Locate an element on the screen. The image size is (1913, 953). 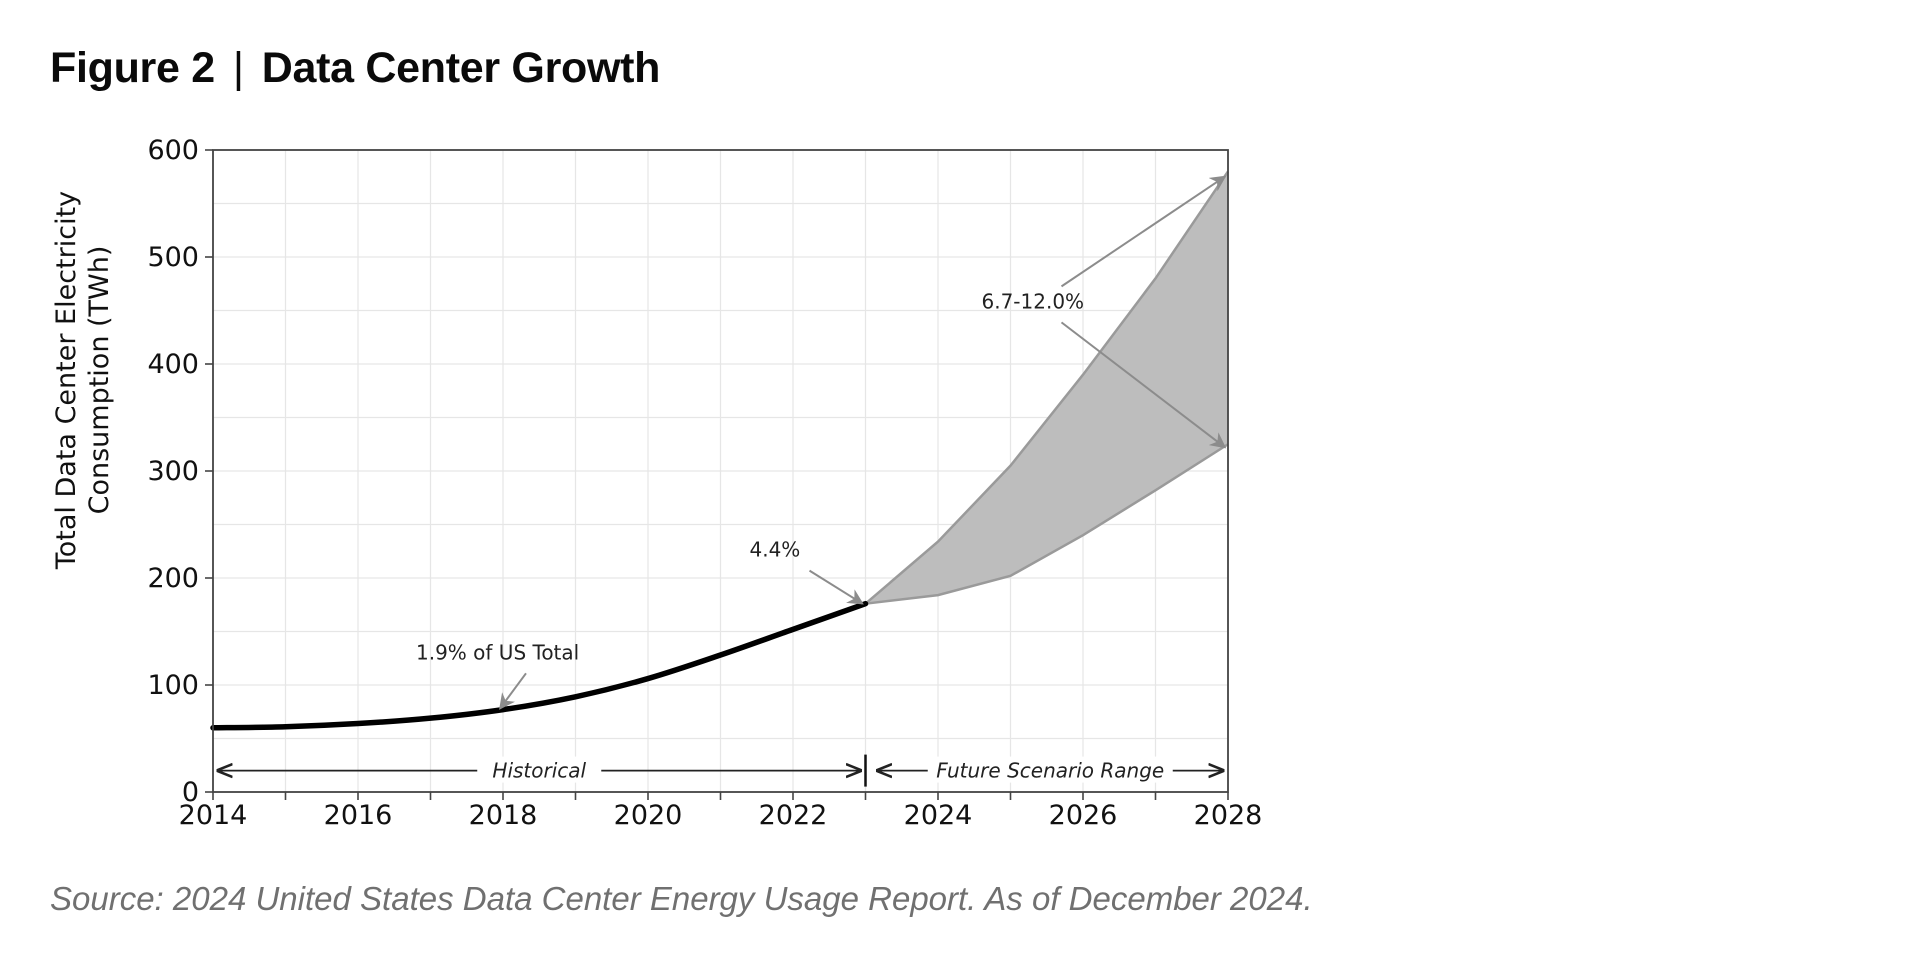
scenario-band-layer is located at coordinates (1047, 387).